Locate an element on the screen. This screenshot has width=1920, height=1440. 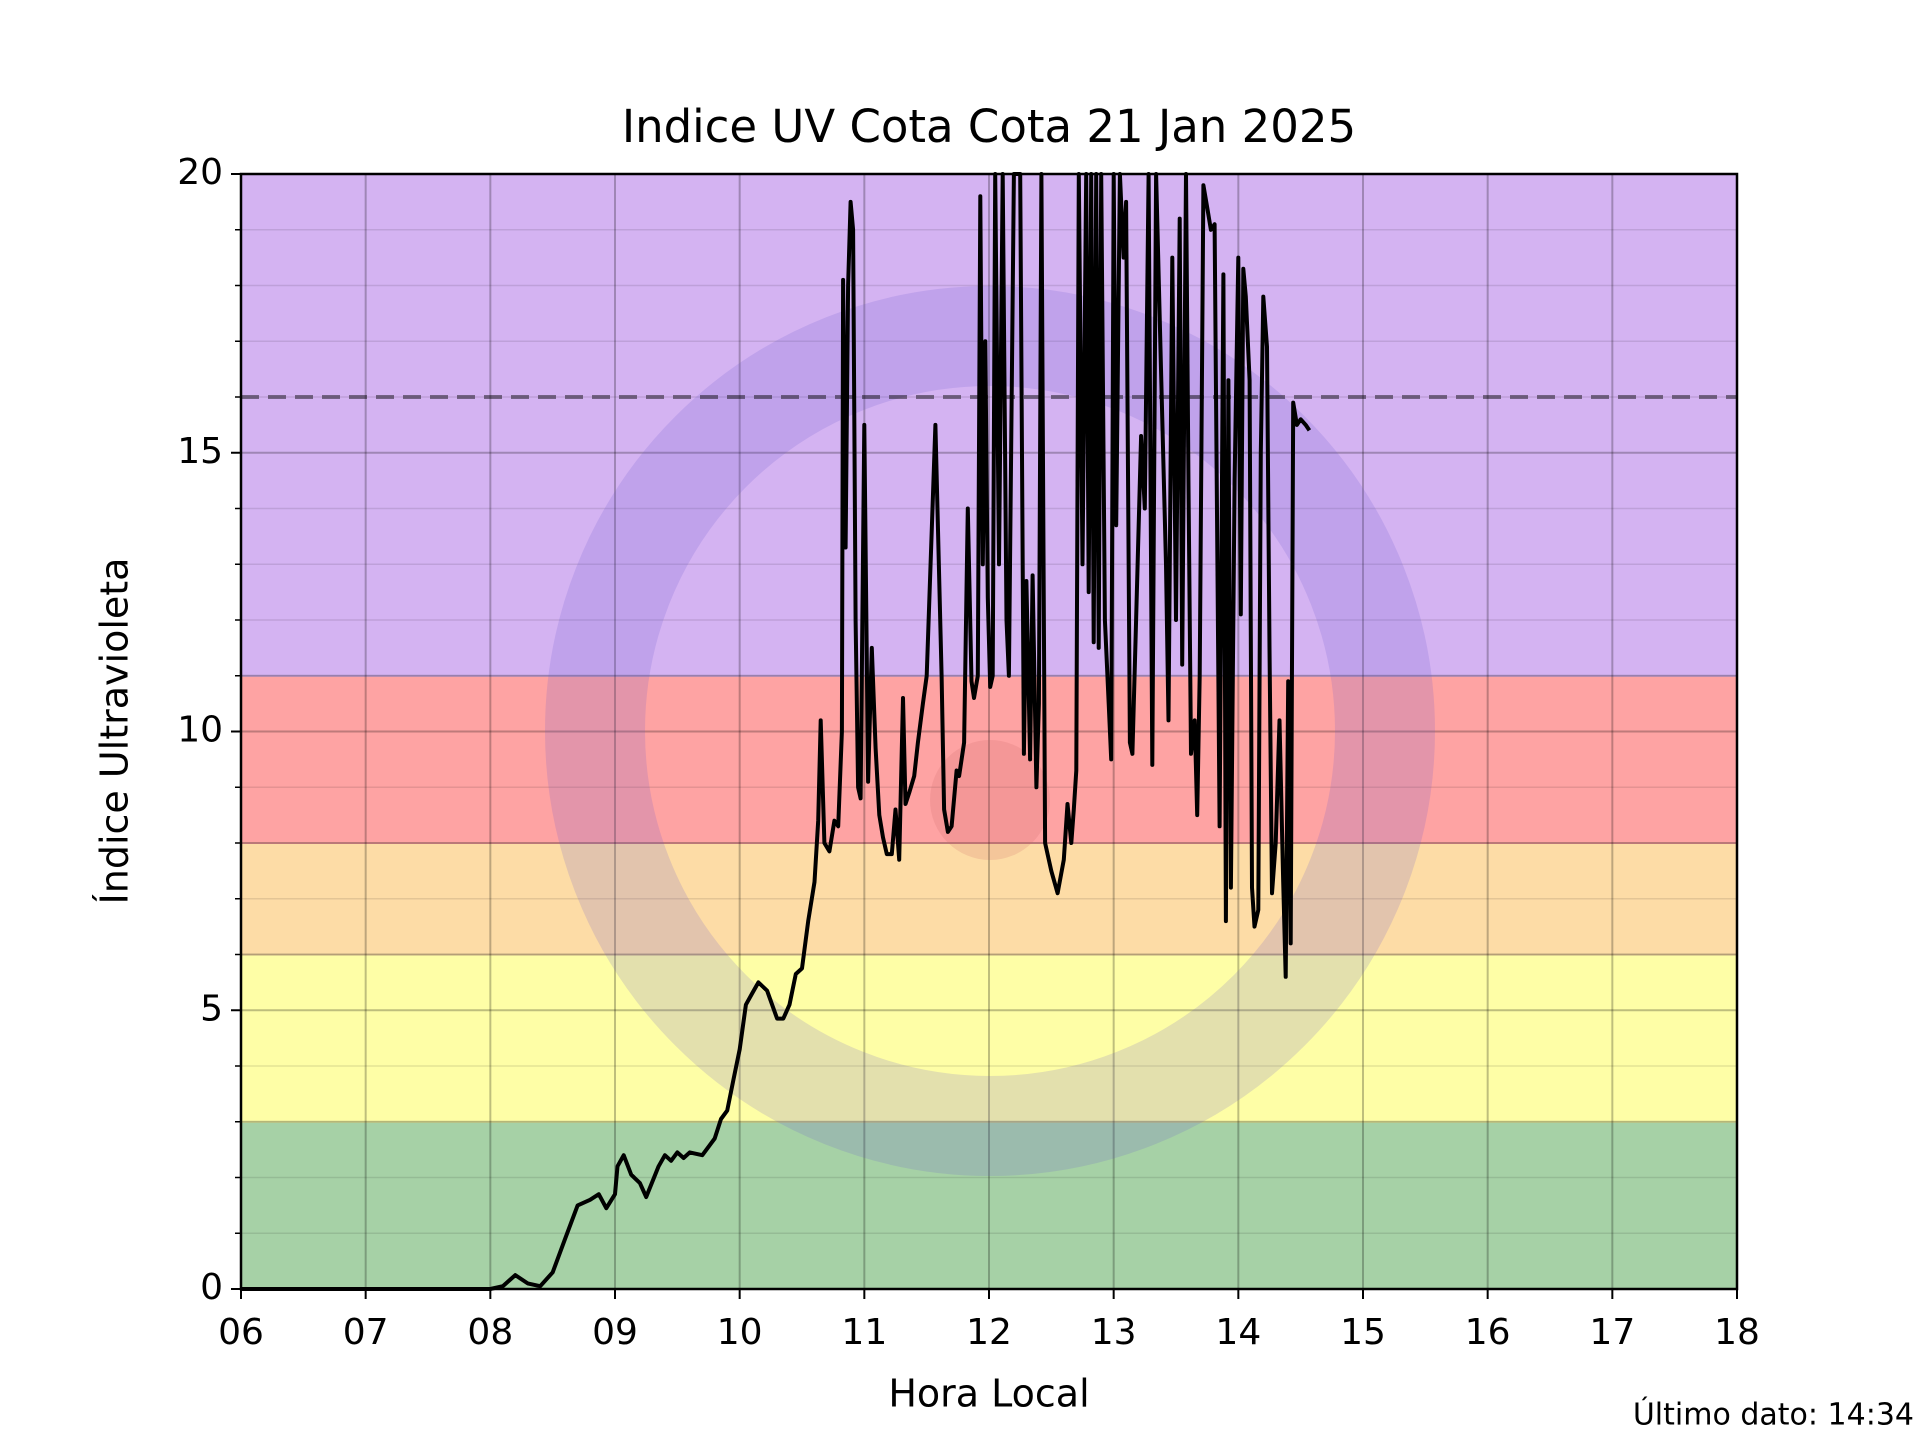
y-axis-label: Índice Ultravioleta is located at coordinates (115, 731).